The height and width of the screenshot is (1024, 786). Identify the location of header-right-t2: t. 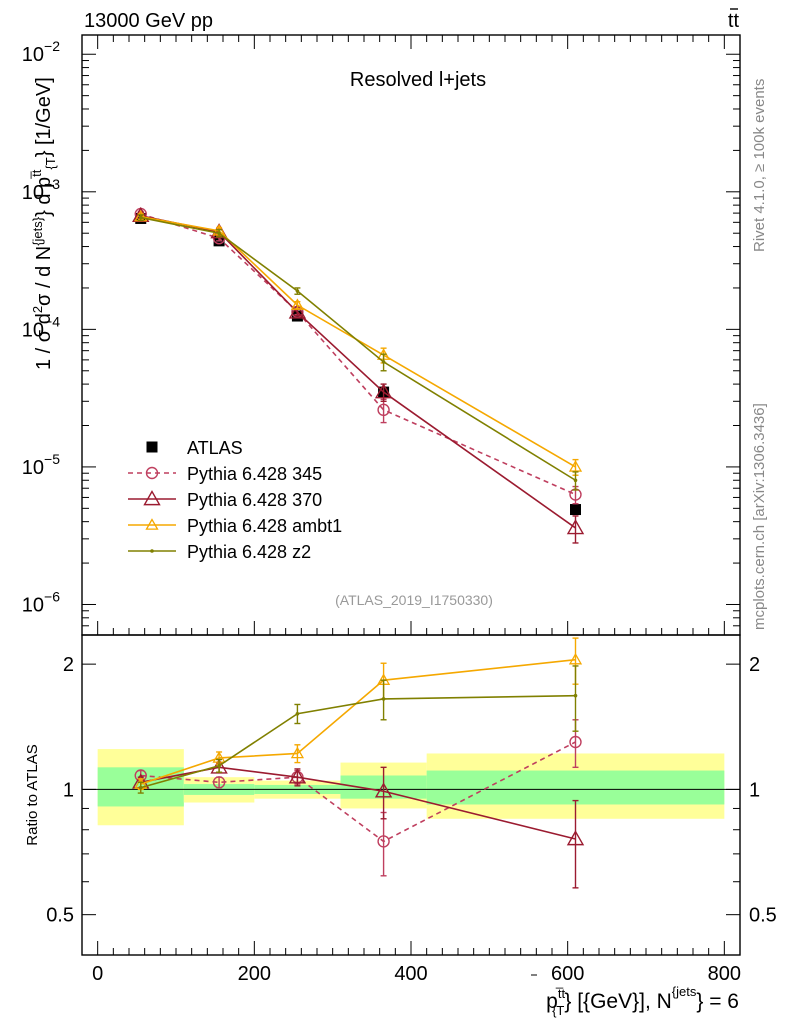
(736, 21).